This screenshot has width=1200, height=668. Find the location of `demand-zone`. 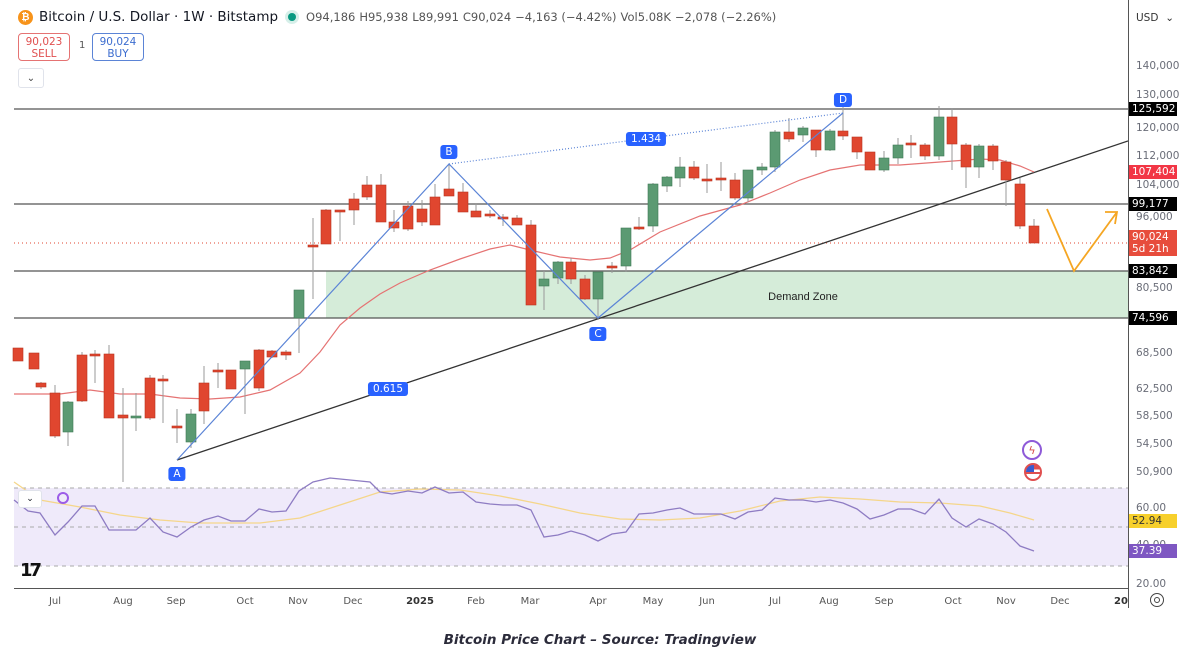

demand-zone is located at coordinates (727, 294).